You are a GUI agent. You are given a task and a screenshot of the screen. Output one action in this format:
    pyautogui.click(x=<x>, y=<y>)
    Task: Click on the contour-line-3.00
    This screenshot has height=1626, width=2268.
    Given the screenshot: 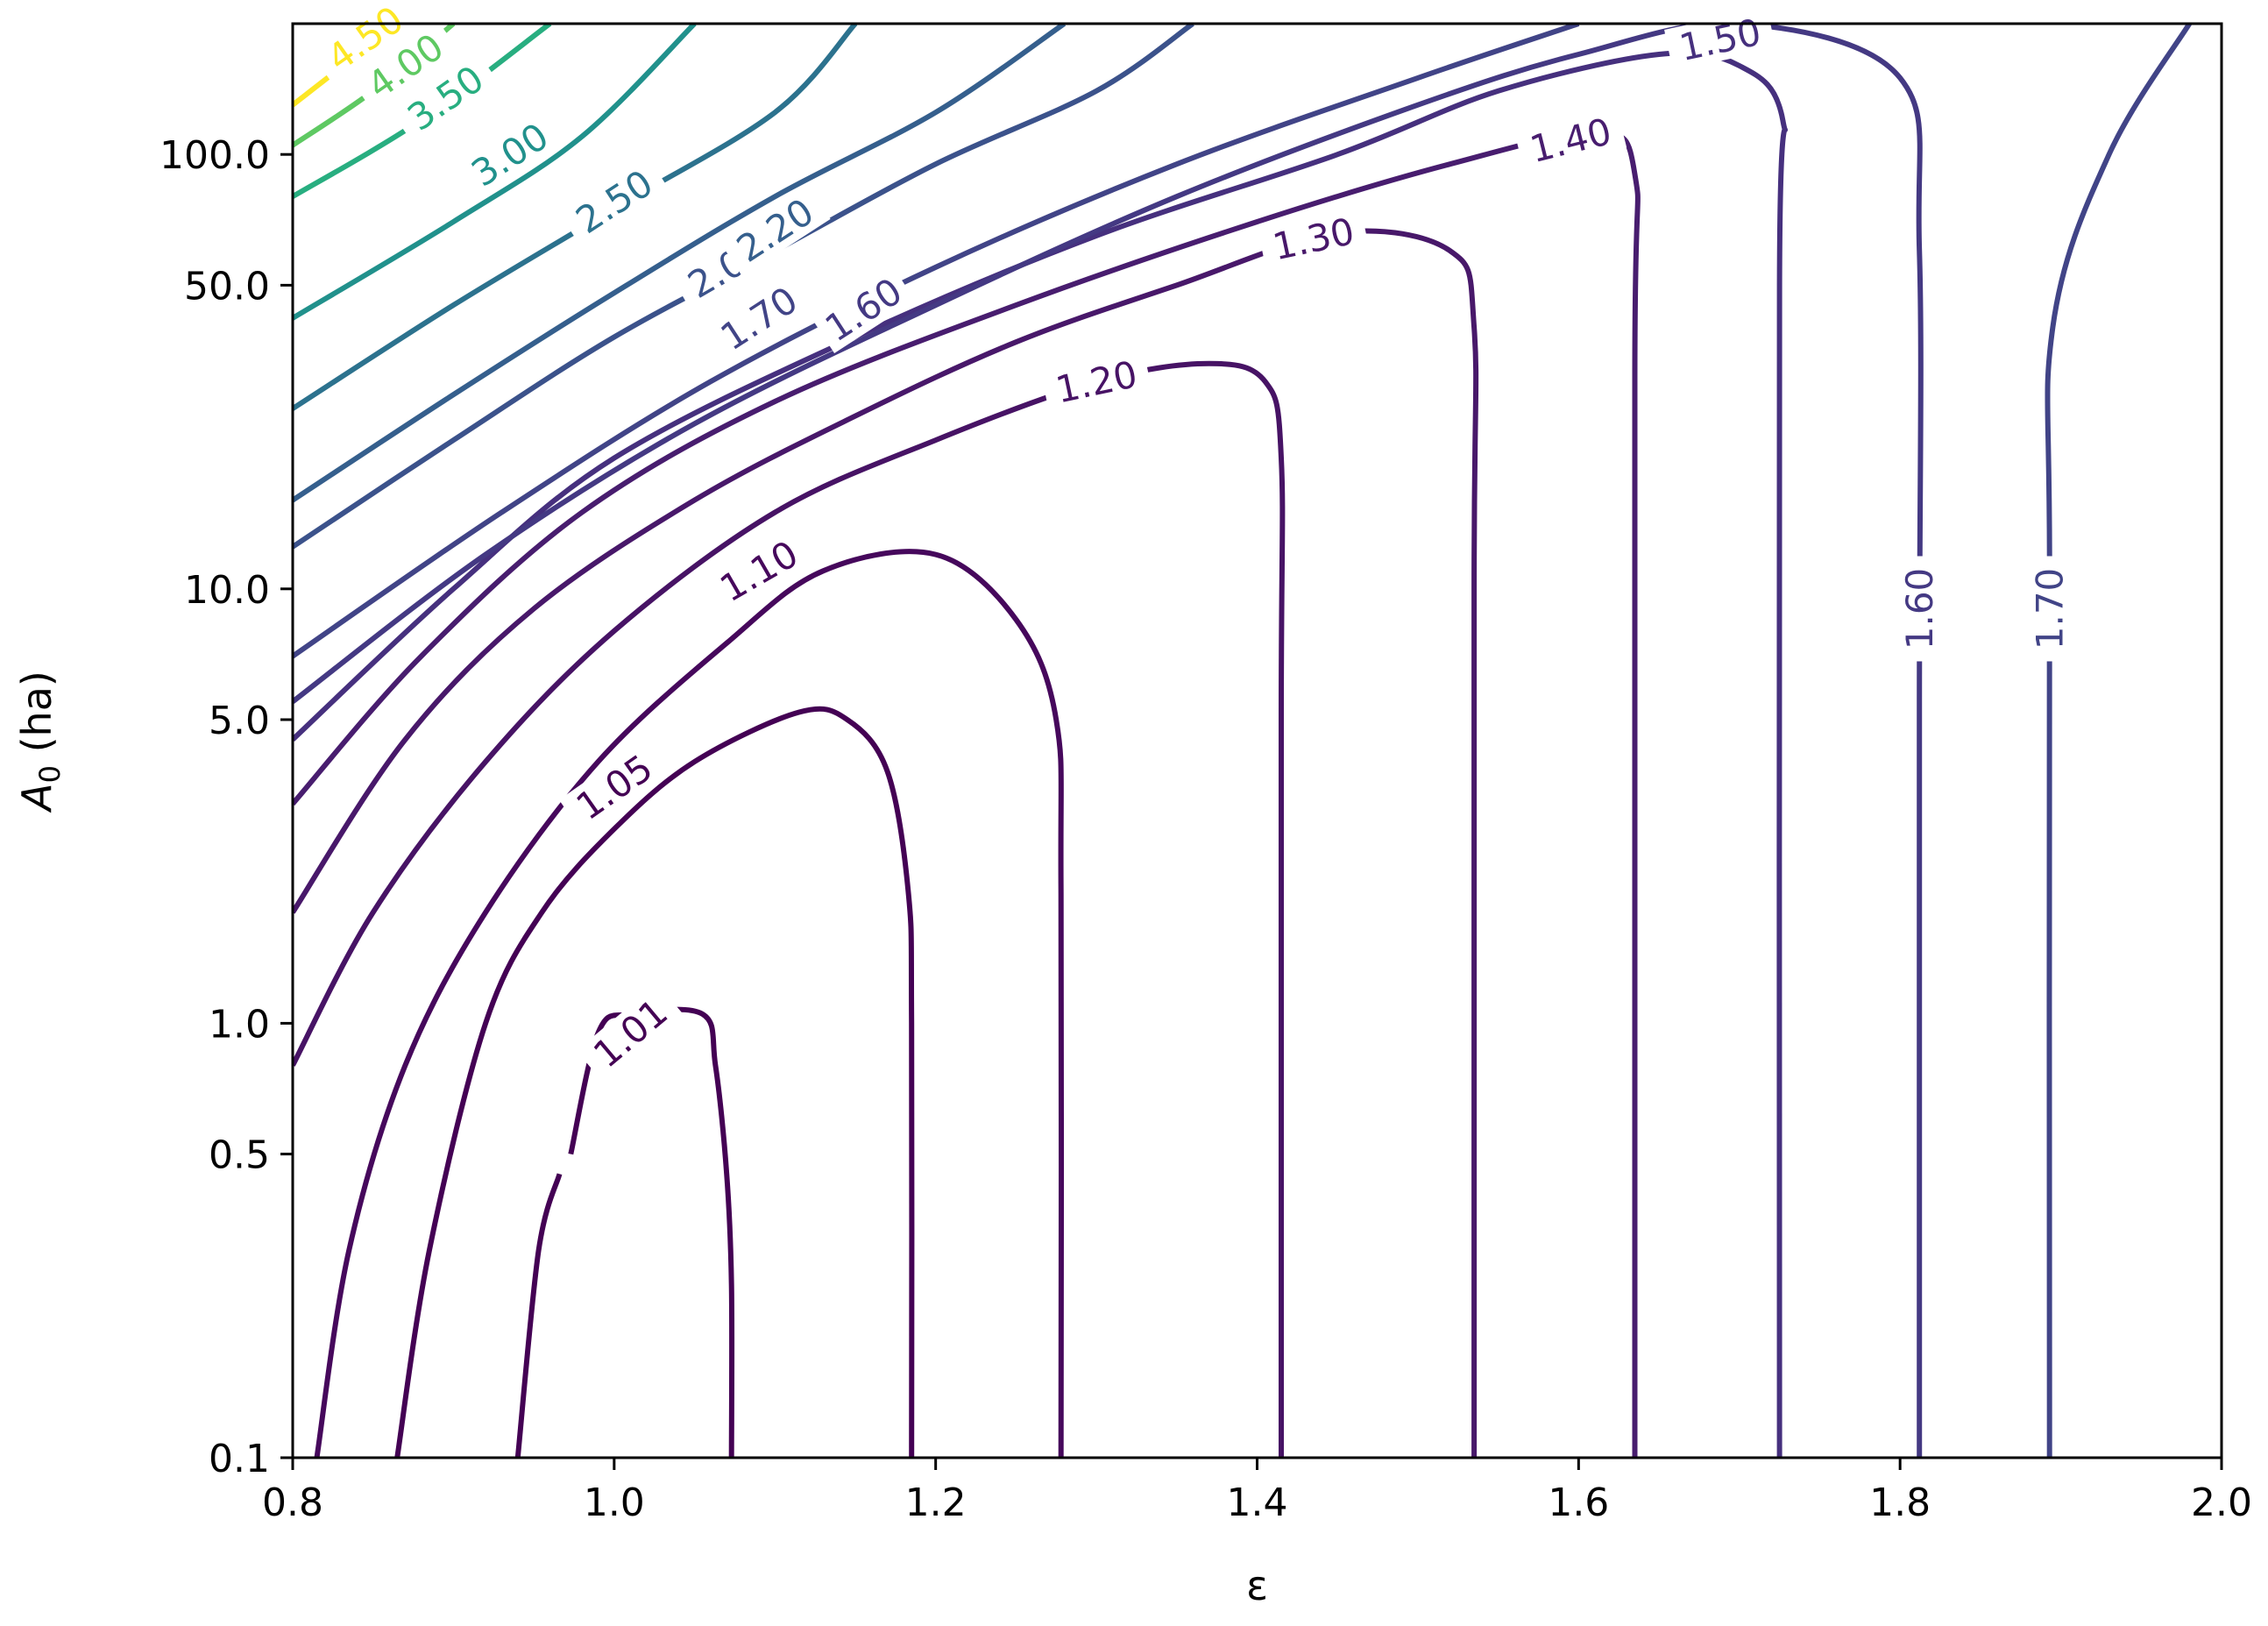 What is the action you would take?
    pyautogui.click(x=495, y=172)
    